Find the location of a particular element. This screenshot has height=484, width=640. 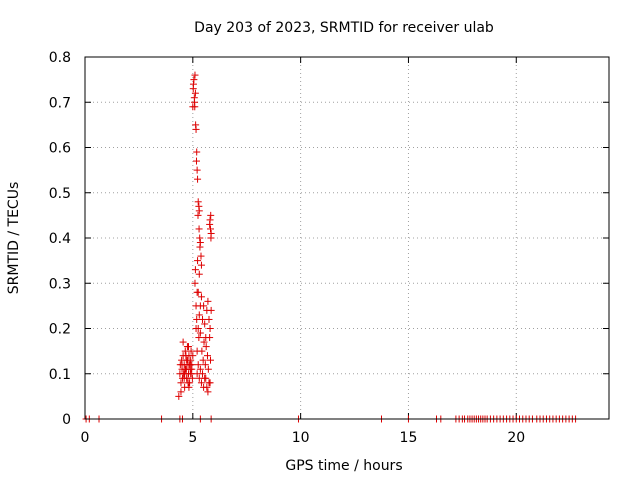

y-tick-label: 0.4 is located at coordinates (60, 239).